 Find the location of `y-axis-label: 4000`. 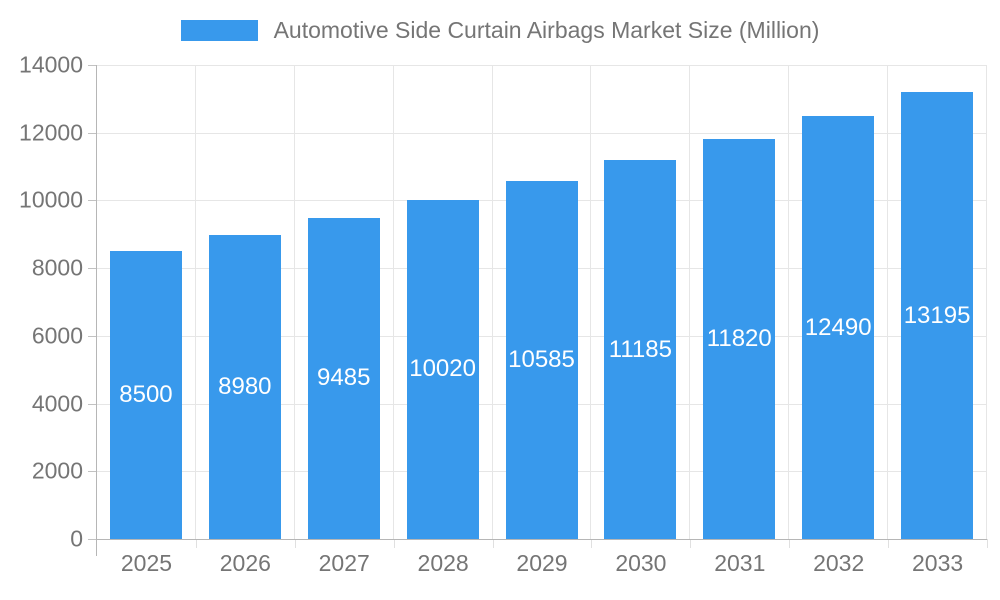

y-axis-label: 4000 is located at coordinates (57, 403).